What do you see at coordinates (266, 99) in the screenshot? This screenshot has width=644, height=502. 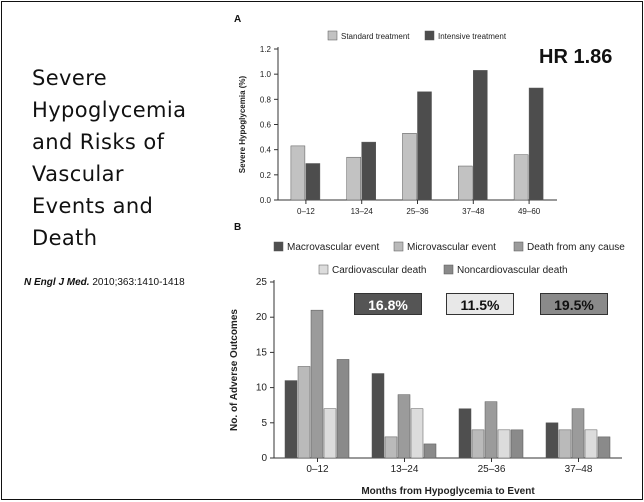 I see `y-tick-label: 0.8` at bounding box center [266, 99].